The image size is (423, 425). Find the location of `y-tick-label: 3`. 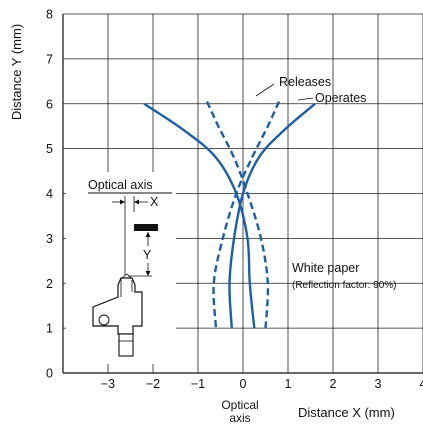

y-tick-label: 3 is located at coordinates (49, 239).